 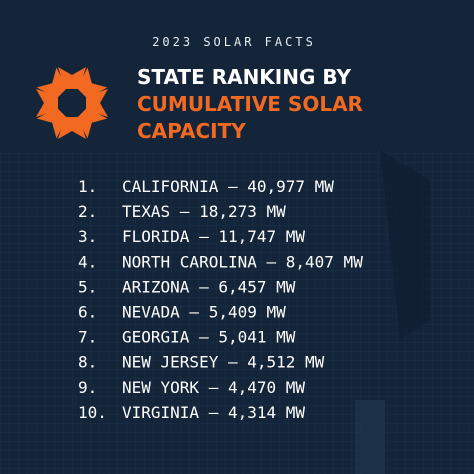 I want to click on kicker: 2023 SOLAR FACTS, so click(x=234, y=42).